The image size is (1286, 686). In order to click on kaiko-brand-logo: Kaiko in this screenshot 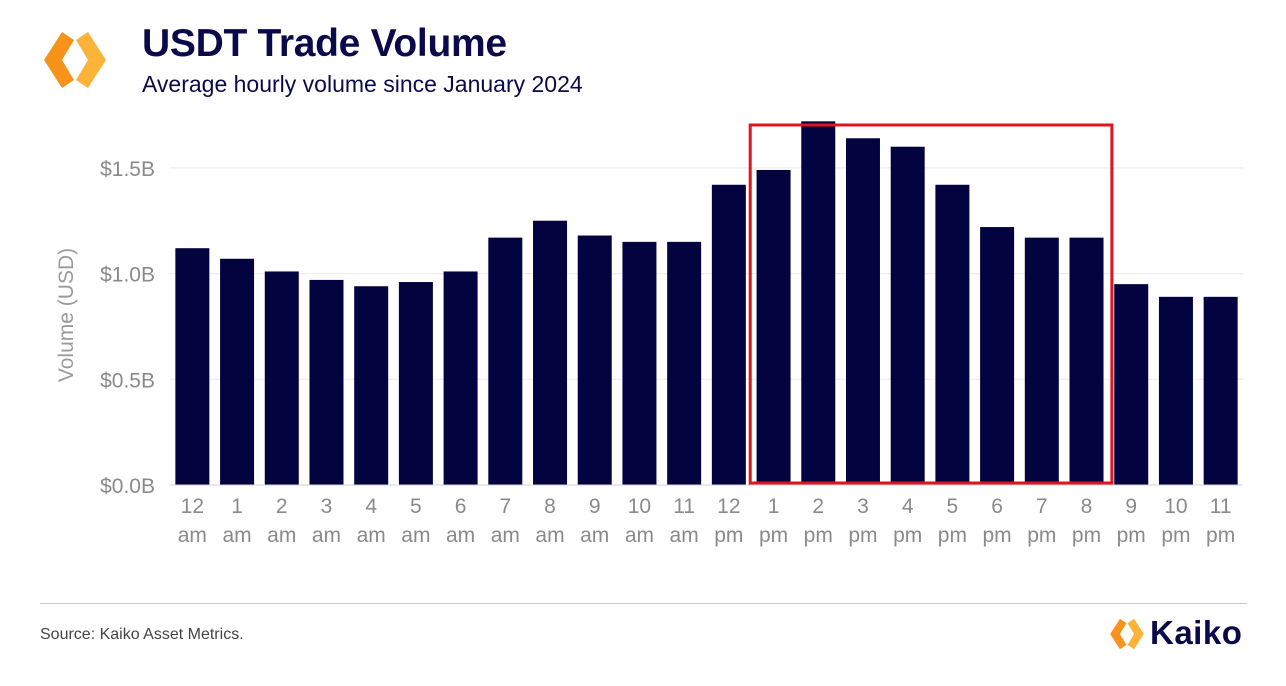, I will do `click(1178, 634)`.